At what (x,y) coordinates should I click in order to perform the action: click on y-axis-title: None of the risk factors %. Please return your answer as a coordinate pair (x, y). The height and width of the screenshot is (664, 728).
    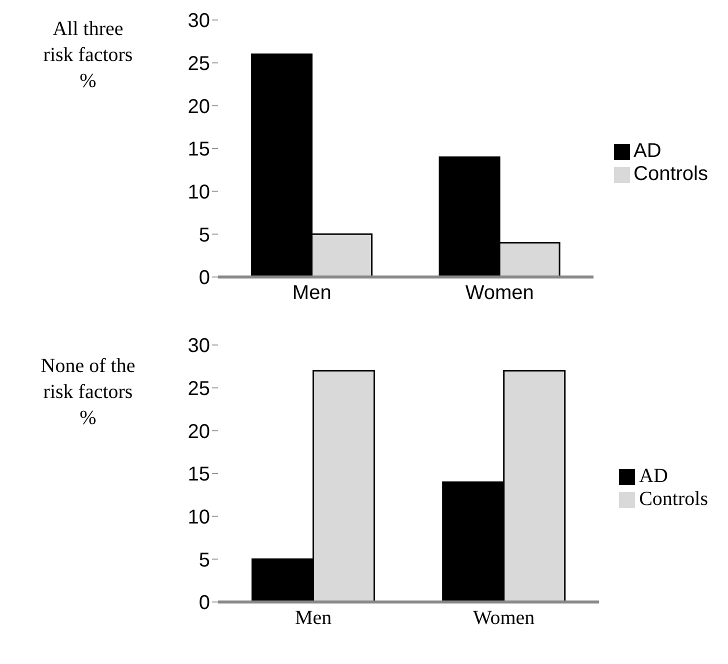
    Looking at the image, I should click on (88, 392).